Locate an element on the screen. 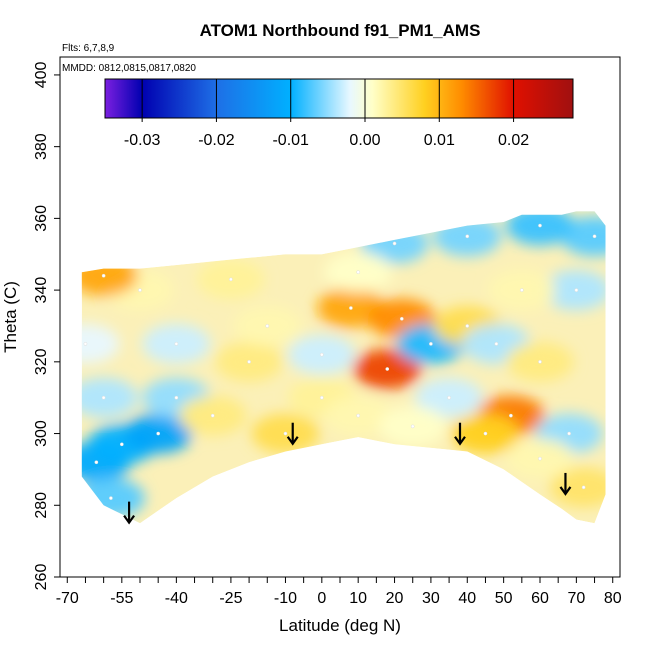  x-axis: -70 -55 -40 -25 -10 0 10 20 30 40 50 60 70 80 is located at coordinates (339, 592).